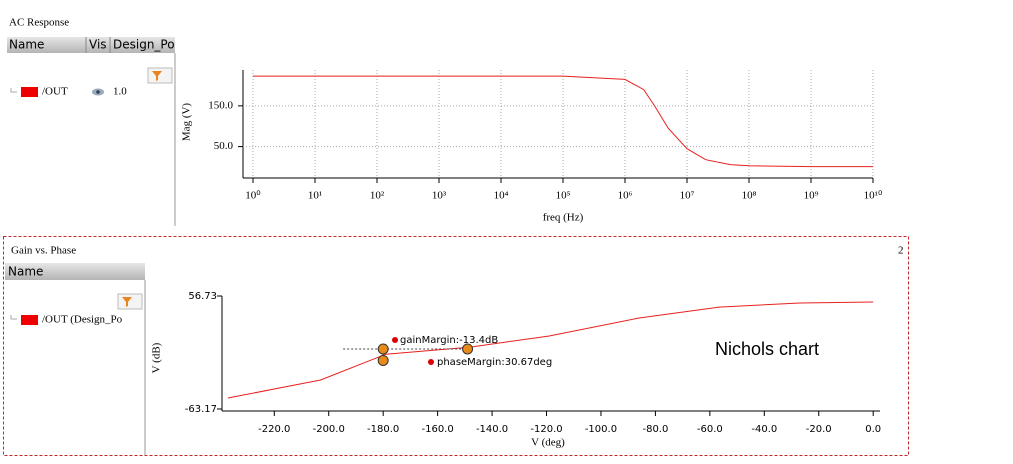 The height and width of the screenshot is (464, 1013). Describe the element at coordinates (548, 443) in the screenshot. I see `x-axis-label: V (deg)` at that location.